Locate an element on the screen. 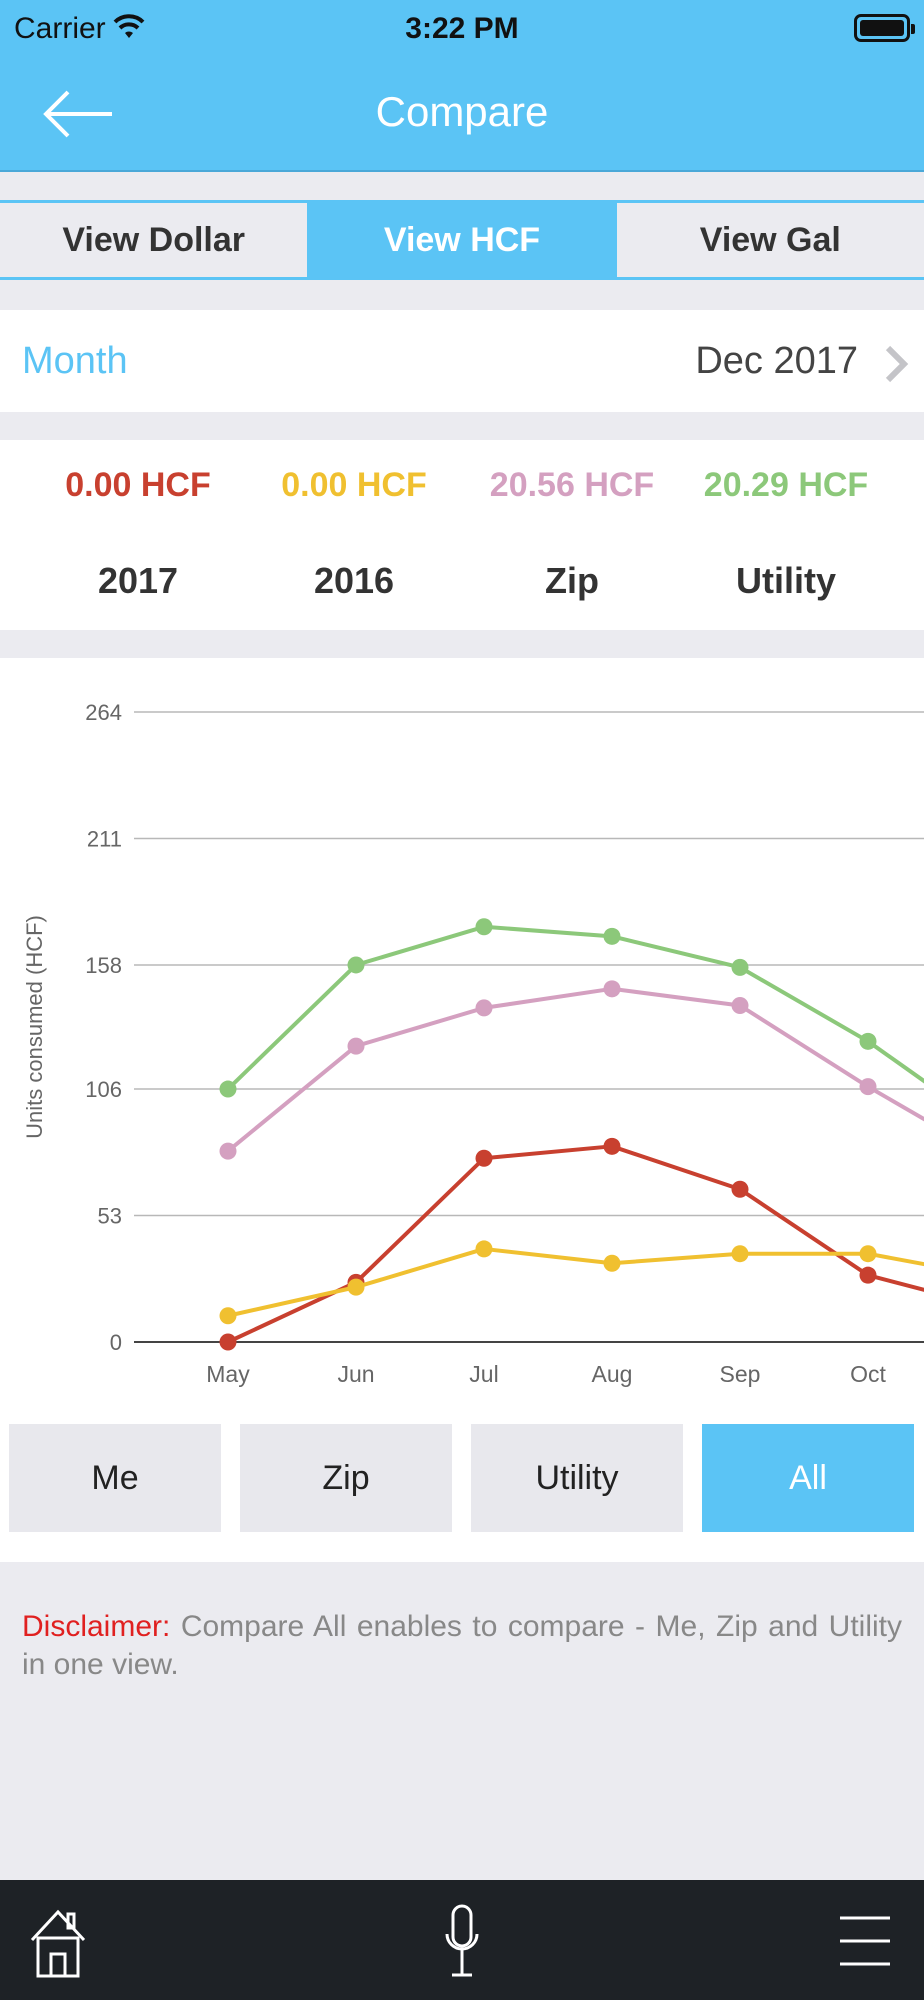 This screenshot has width=924, height=2000. filter-buttons: Me Zip Utility All is located at coordinates (462, 1478).